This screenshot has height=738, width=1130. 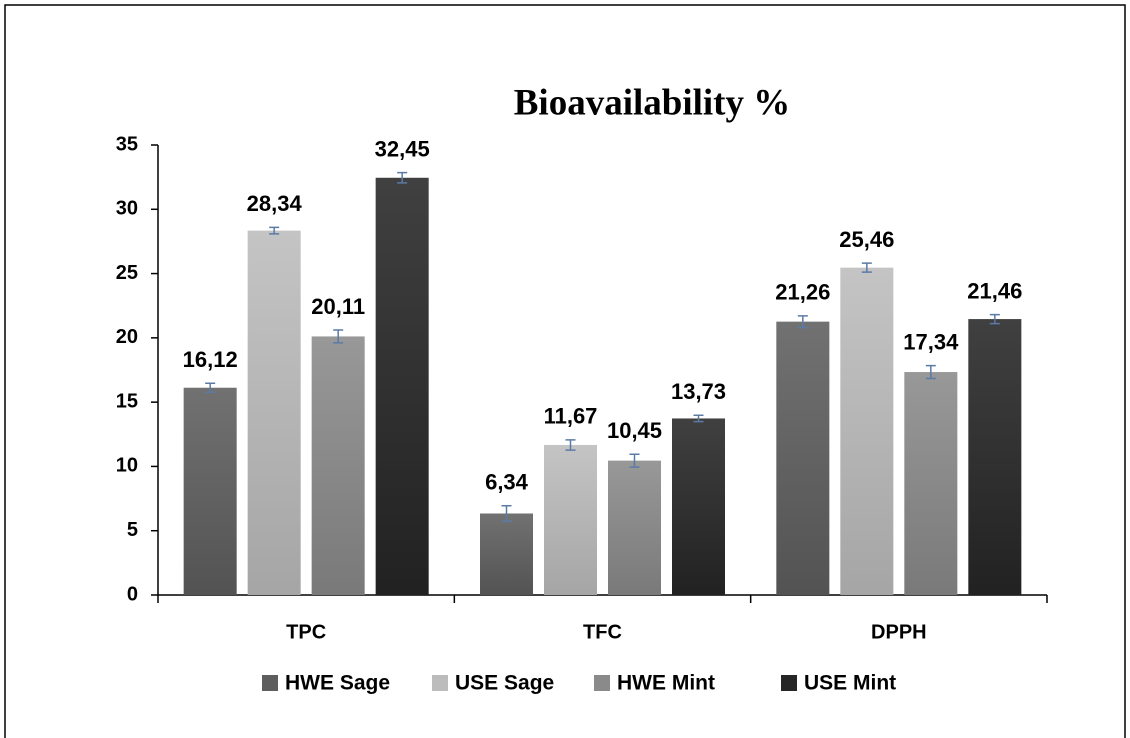 I want to click on data-label: 11,67, so click(x=571, y=416).